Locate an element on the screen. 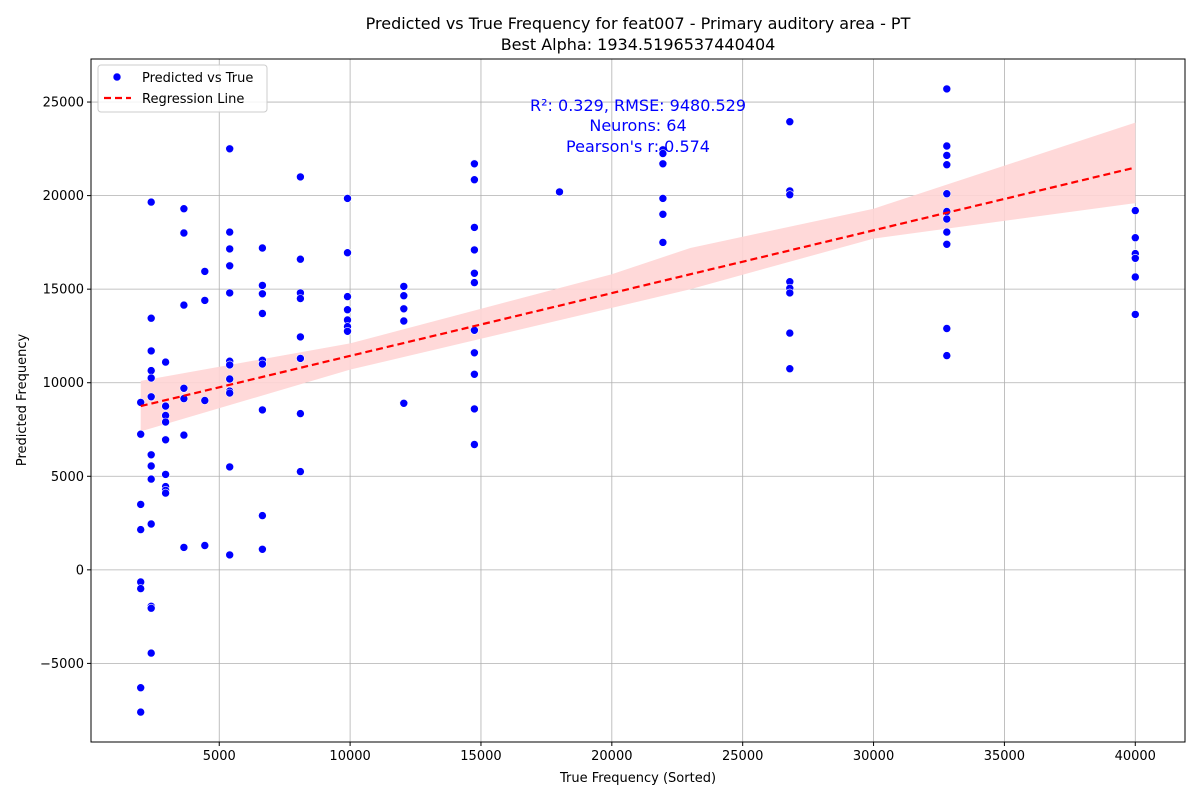 The image size is (1200, 800). x-tick-label: 20000 is located at coordinates (611, 756).